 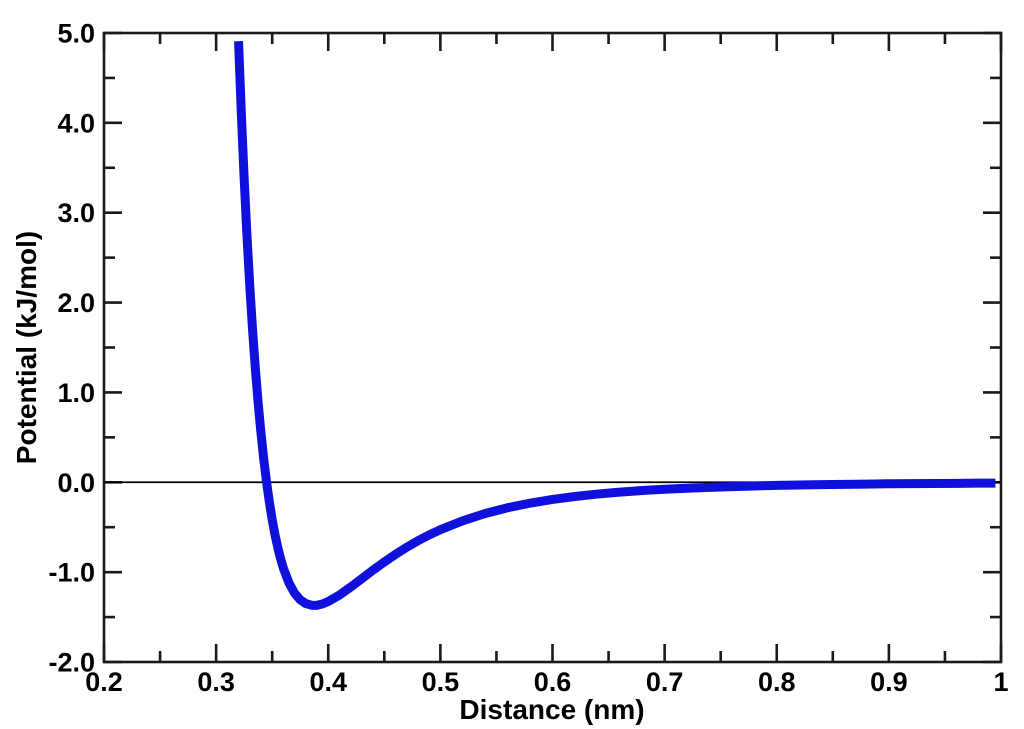 I want to click on y-tick-label: -2.0, so click(x=71, y=663).